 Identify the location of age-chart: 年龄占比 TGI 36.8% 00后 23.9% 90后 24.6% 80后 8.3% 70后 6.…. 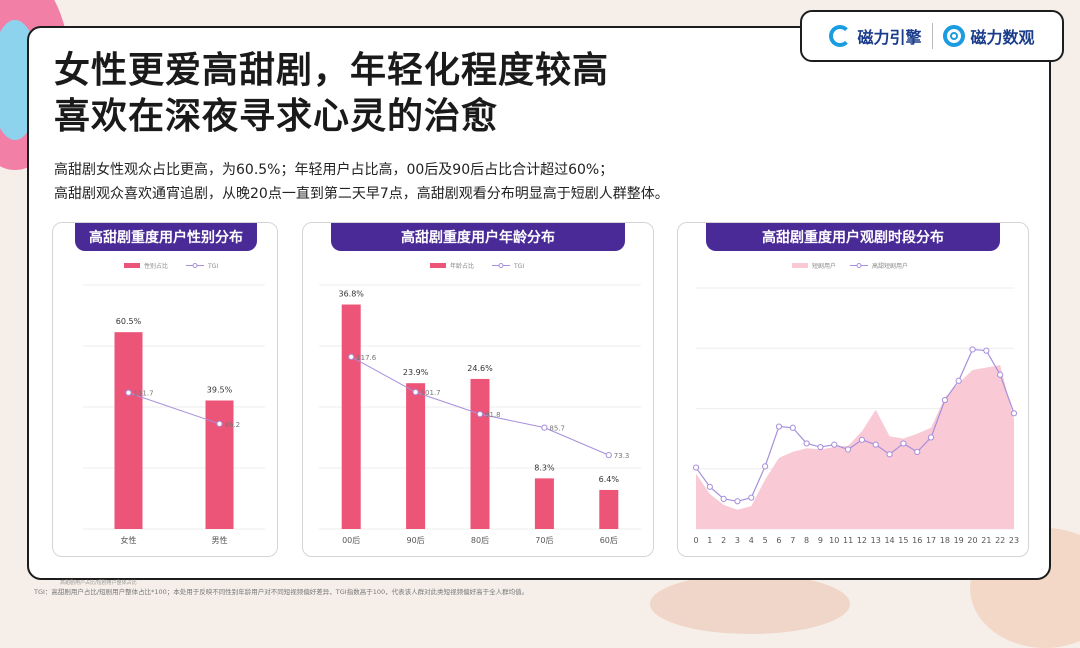
(480, 403).